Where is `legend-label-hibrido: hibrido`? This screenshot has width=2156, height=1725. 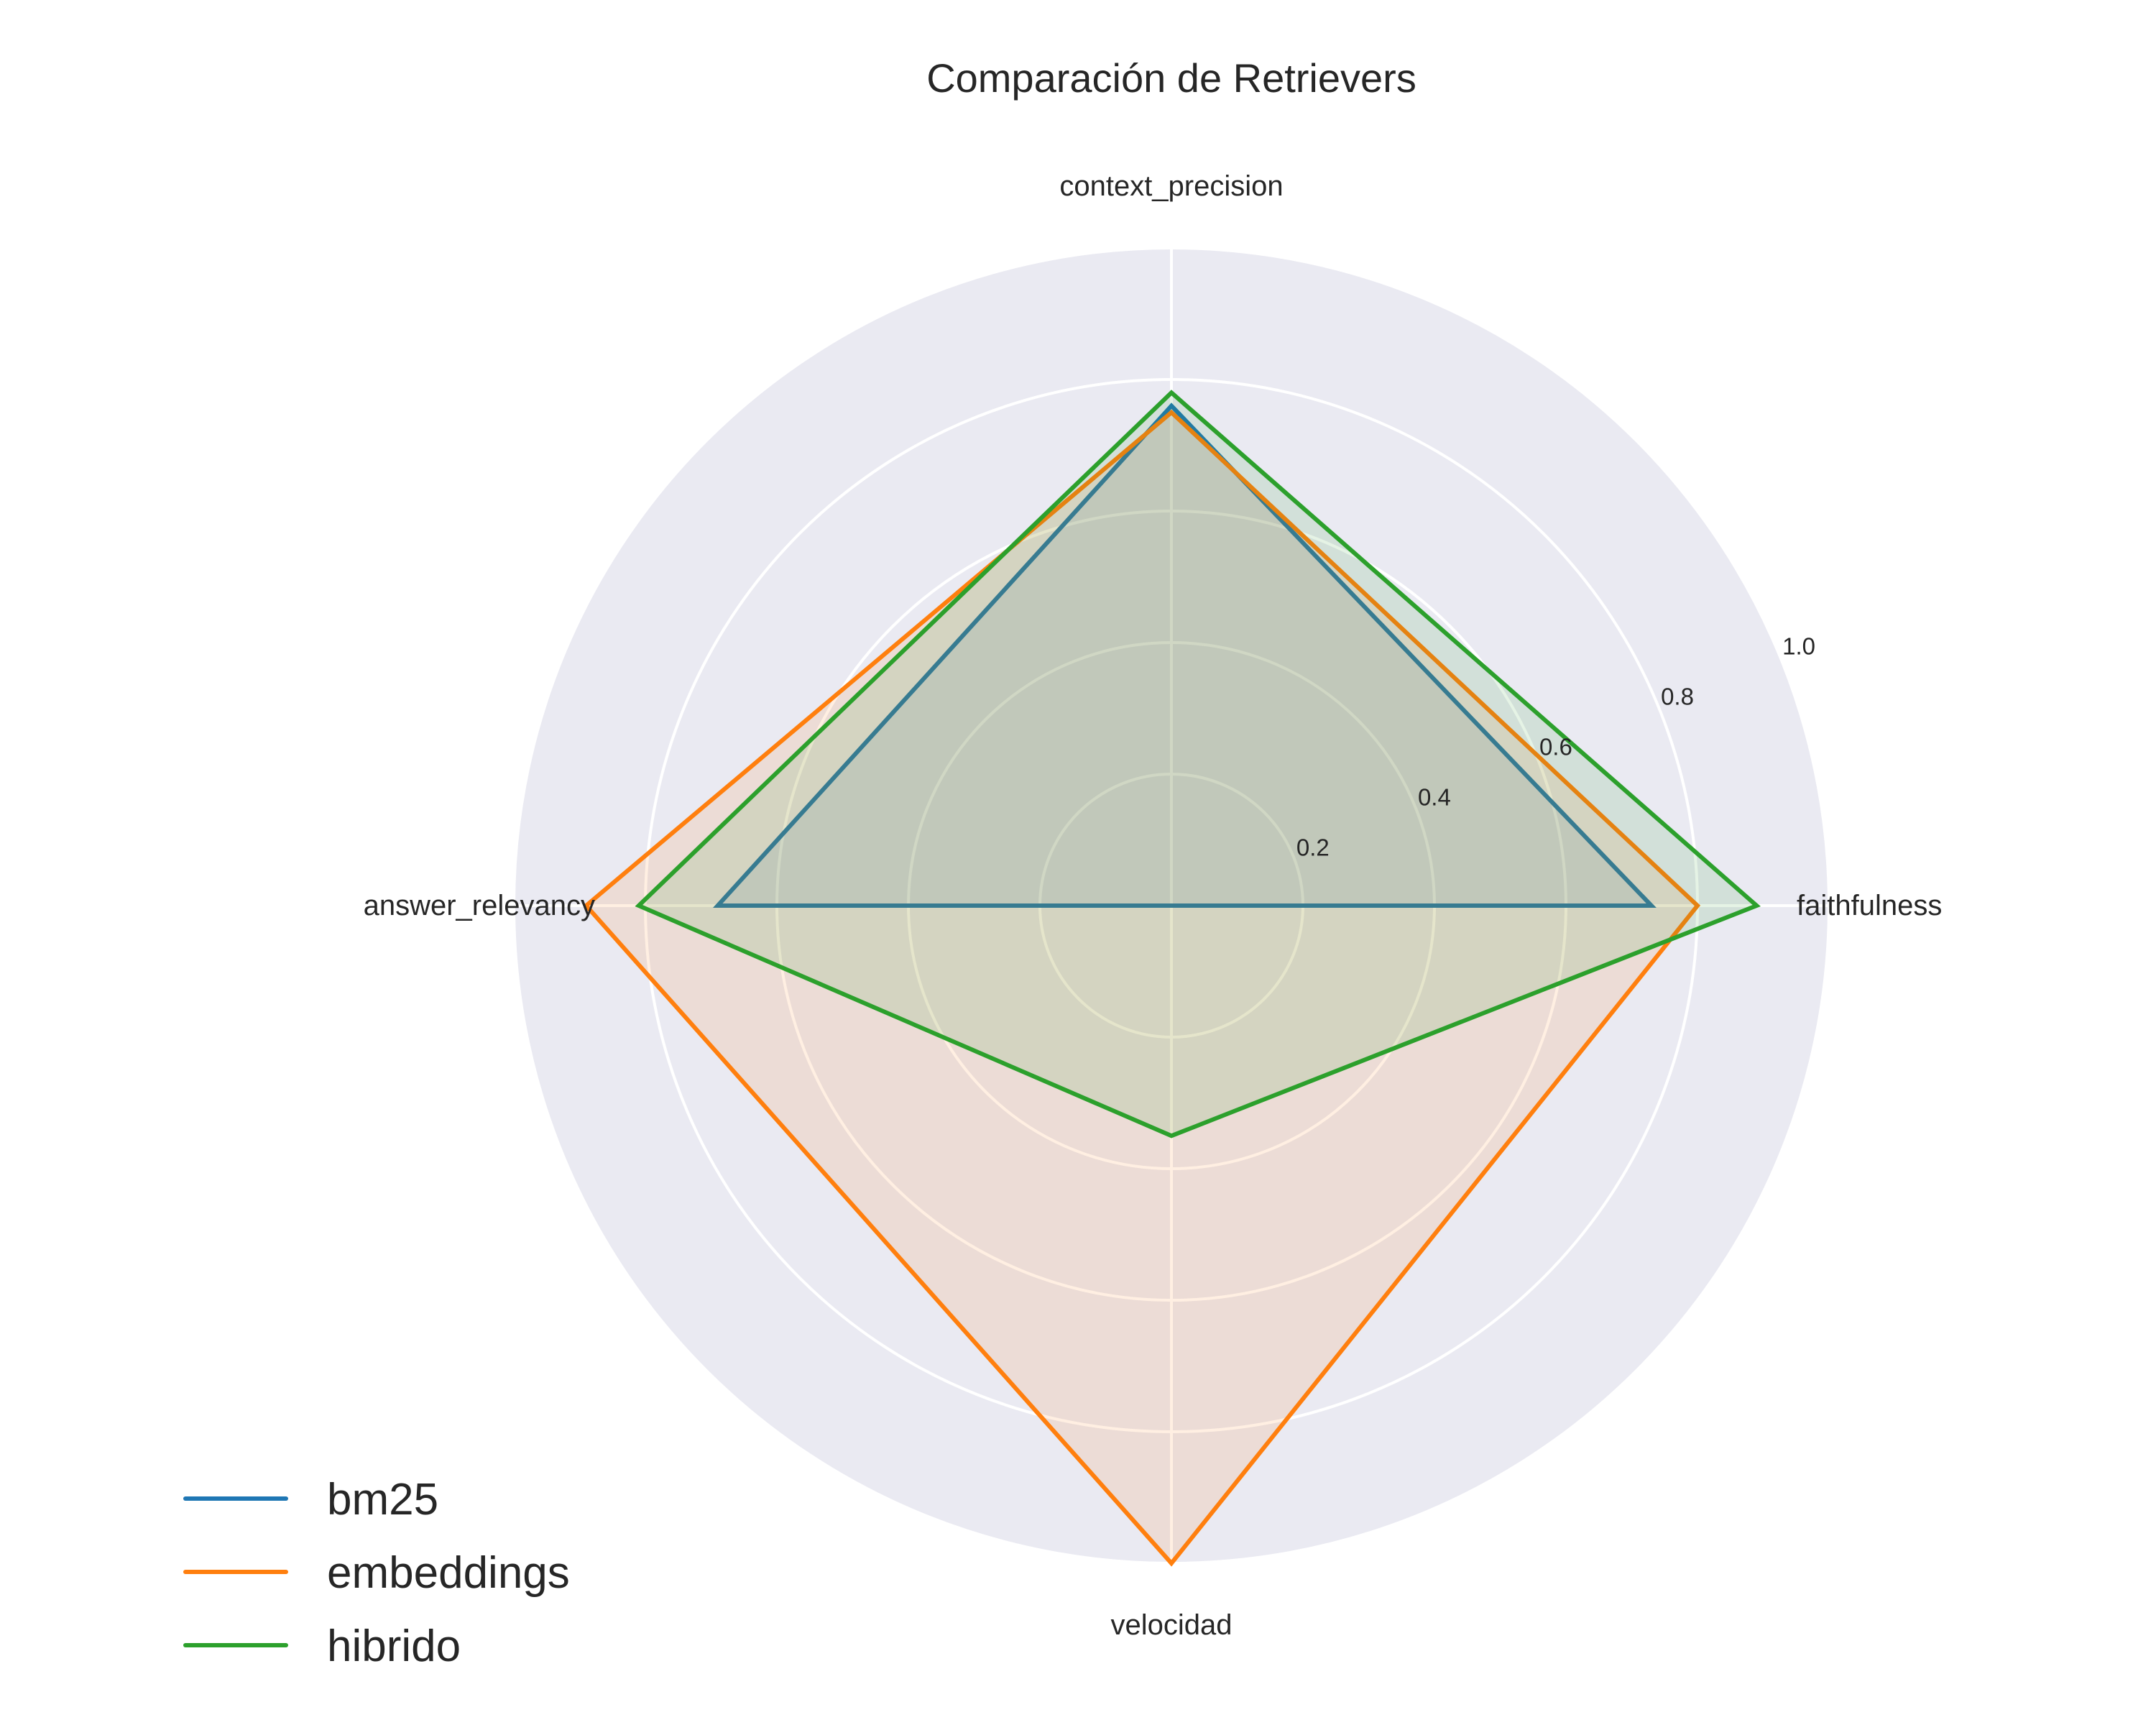 legend-label-hibrido: hibrido is located at coordinates (394, 1646).